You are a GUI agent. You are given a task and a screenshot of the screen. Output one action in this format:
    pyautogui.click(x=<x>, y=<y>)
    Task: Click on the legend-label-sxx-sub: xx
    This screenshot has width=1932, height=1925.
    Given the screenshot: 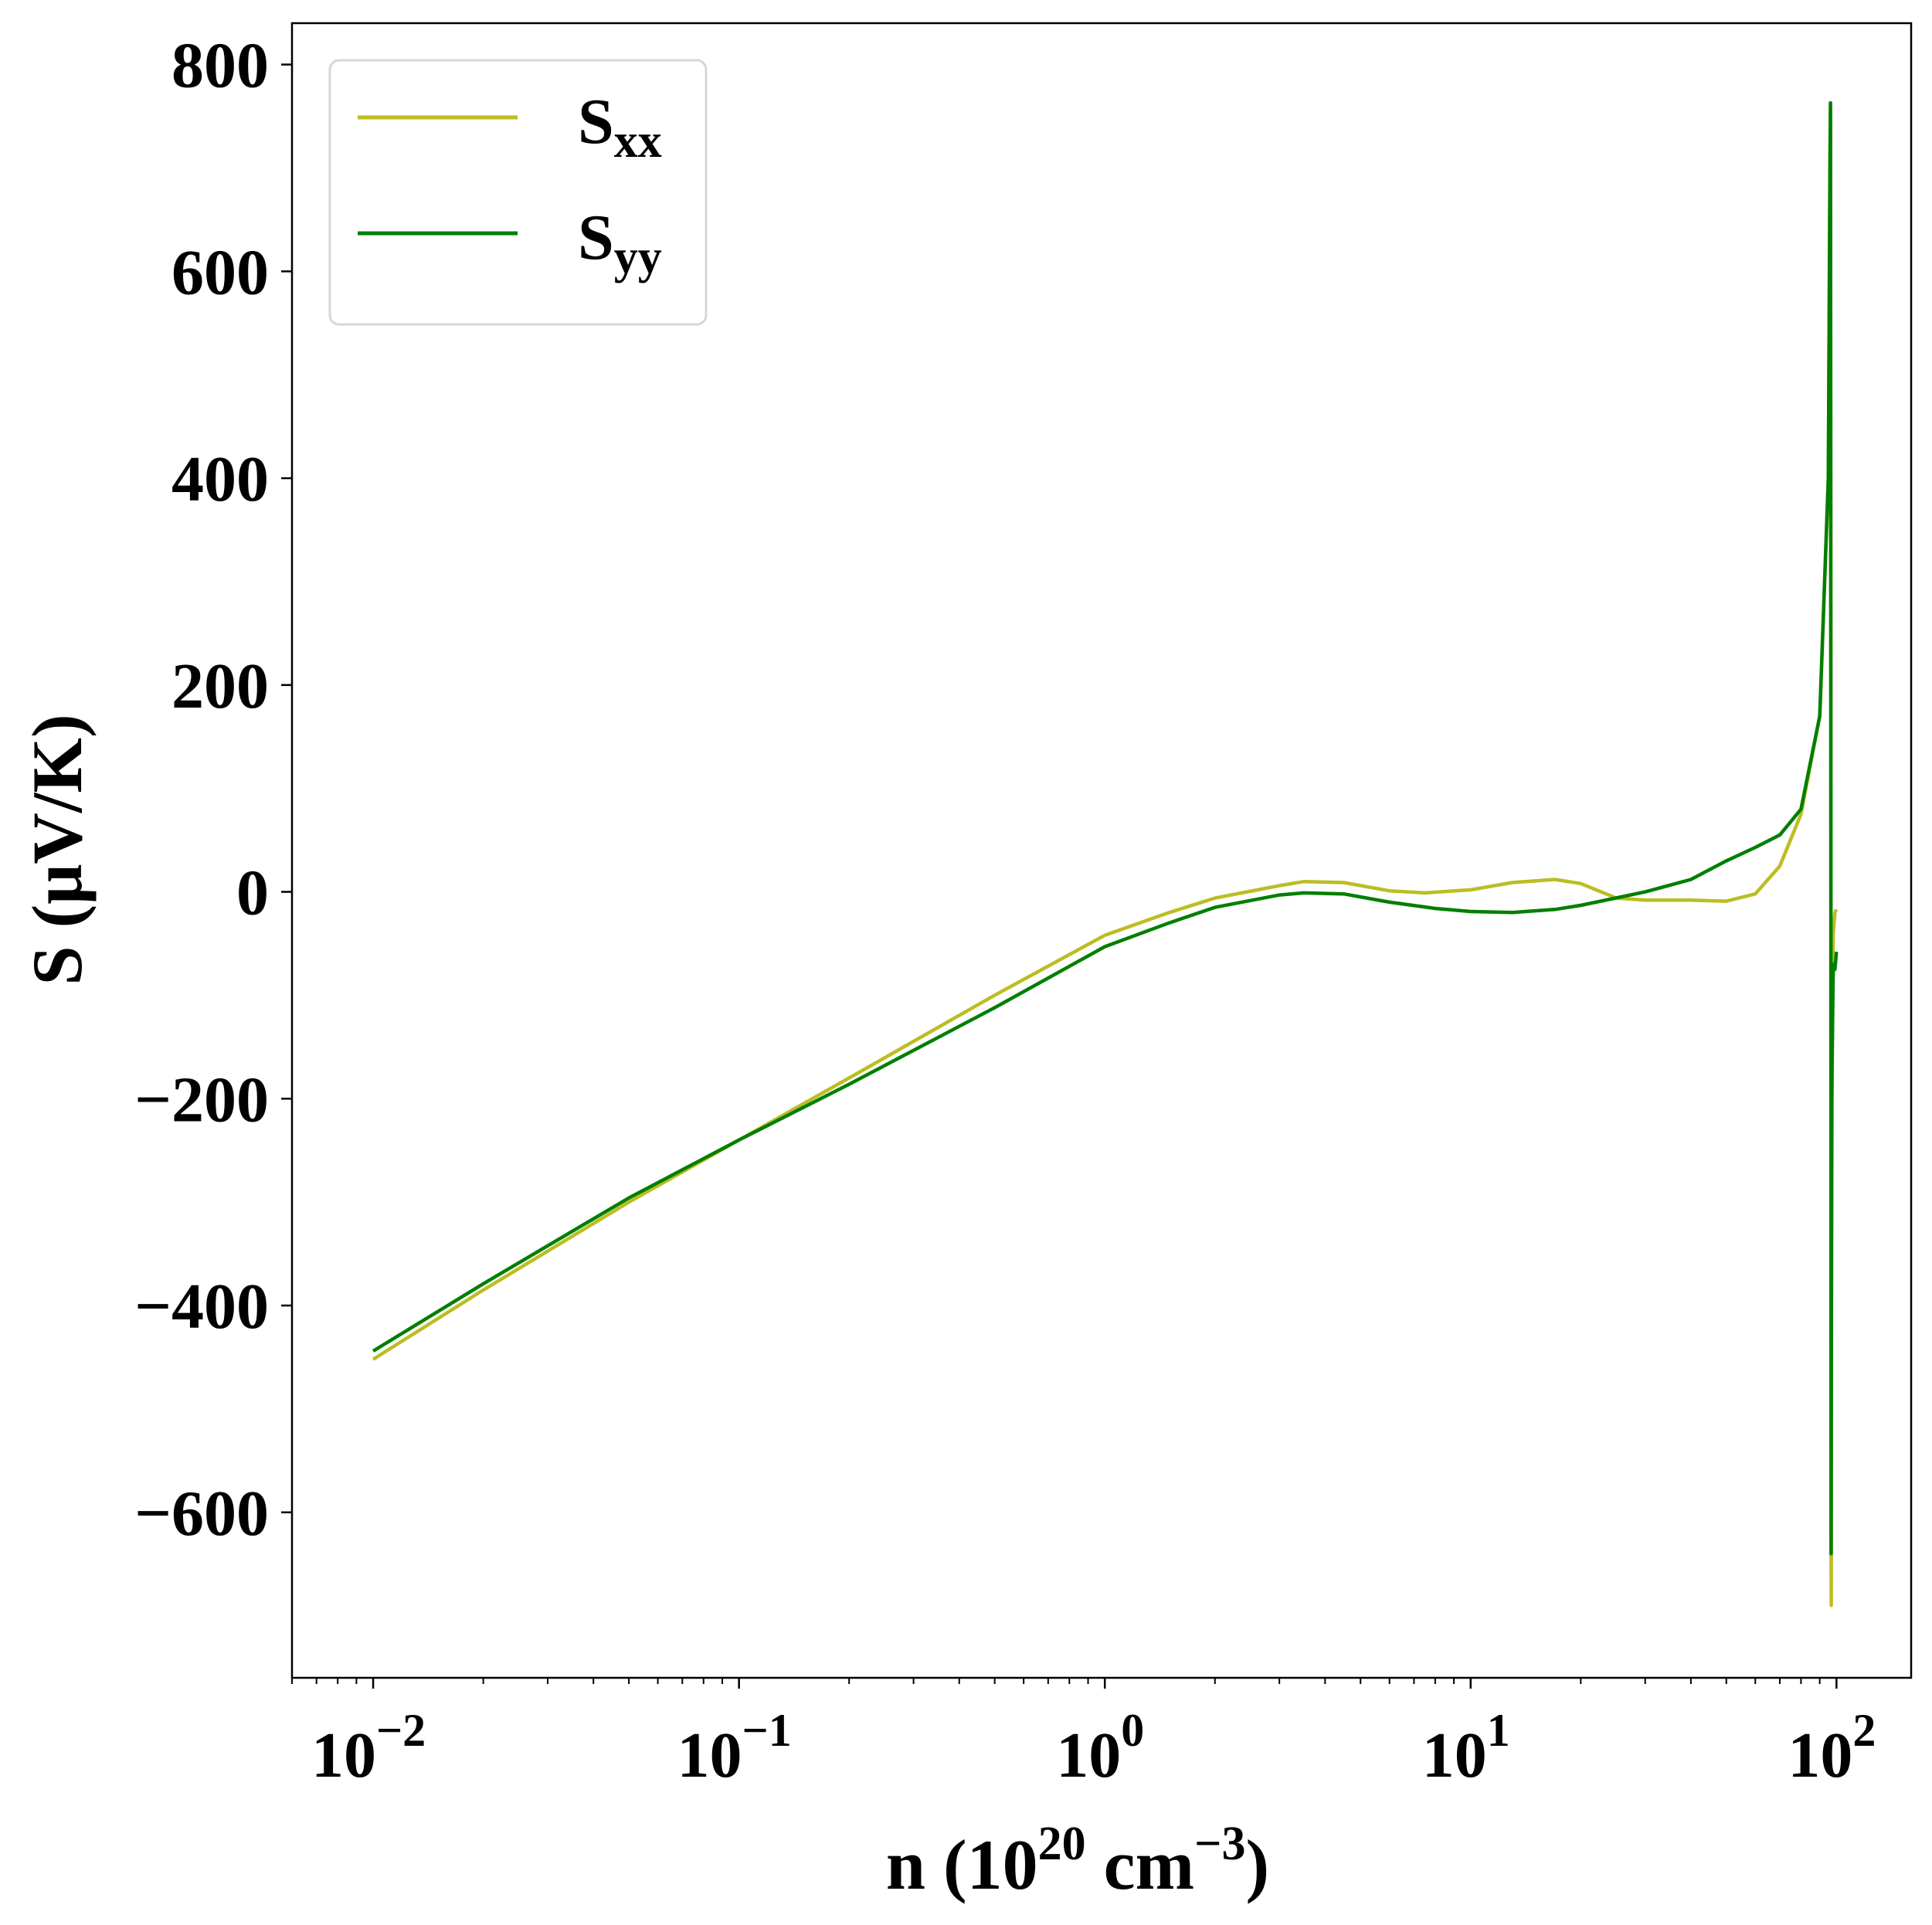 What is the action you would take?
    pyautogui.click(x=638, y=141)
    